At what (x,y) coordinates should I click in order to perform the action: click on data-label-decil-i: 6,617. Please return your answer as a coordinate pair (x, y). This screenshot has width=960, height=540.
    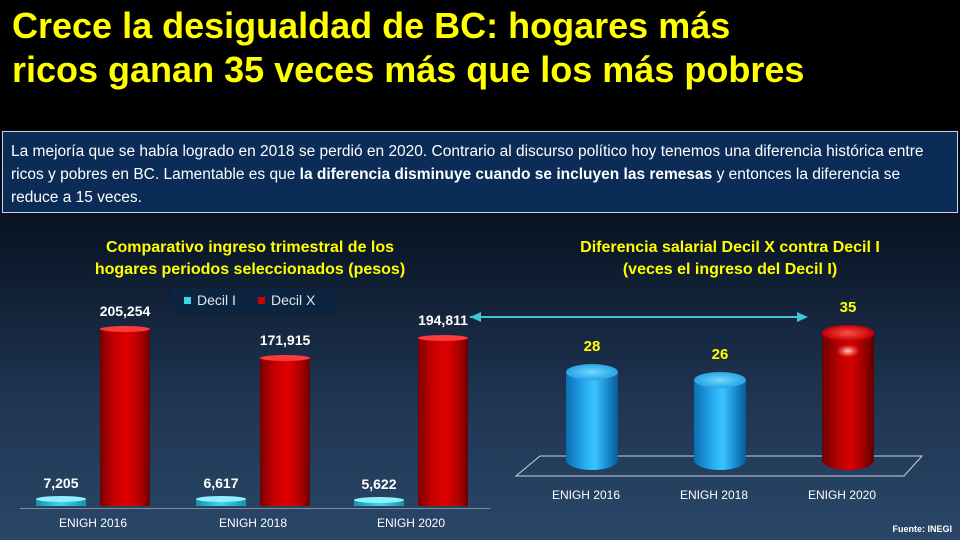
    Looking at the image, I should click on (221, 483).